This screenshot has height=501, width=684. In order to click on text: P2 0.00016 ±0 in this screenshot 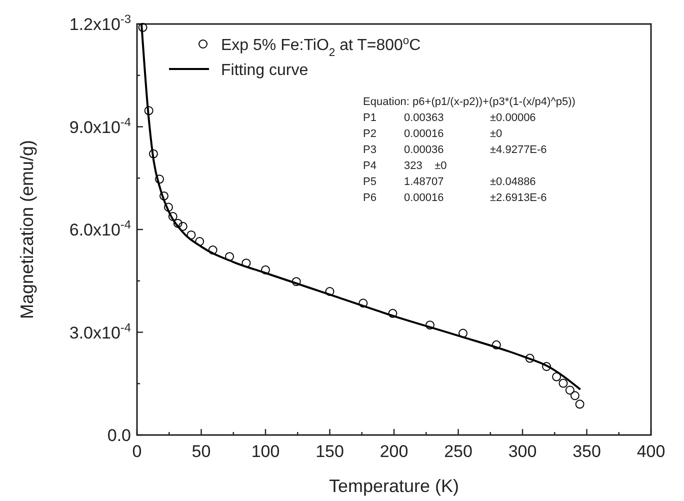, I will do `click(432, 134)`.